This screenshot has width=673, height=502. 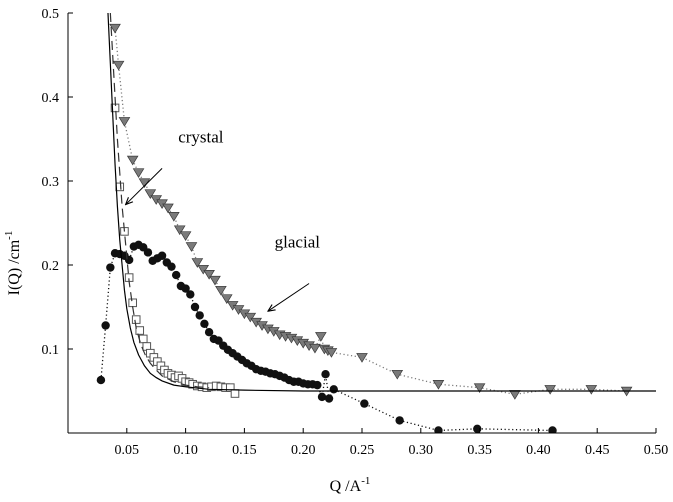 I want to click on y-tick-label: 0.4, so click(x=51, y=98).